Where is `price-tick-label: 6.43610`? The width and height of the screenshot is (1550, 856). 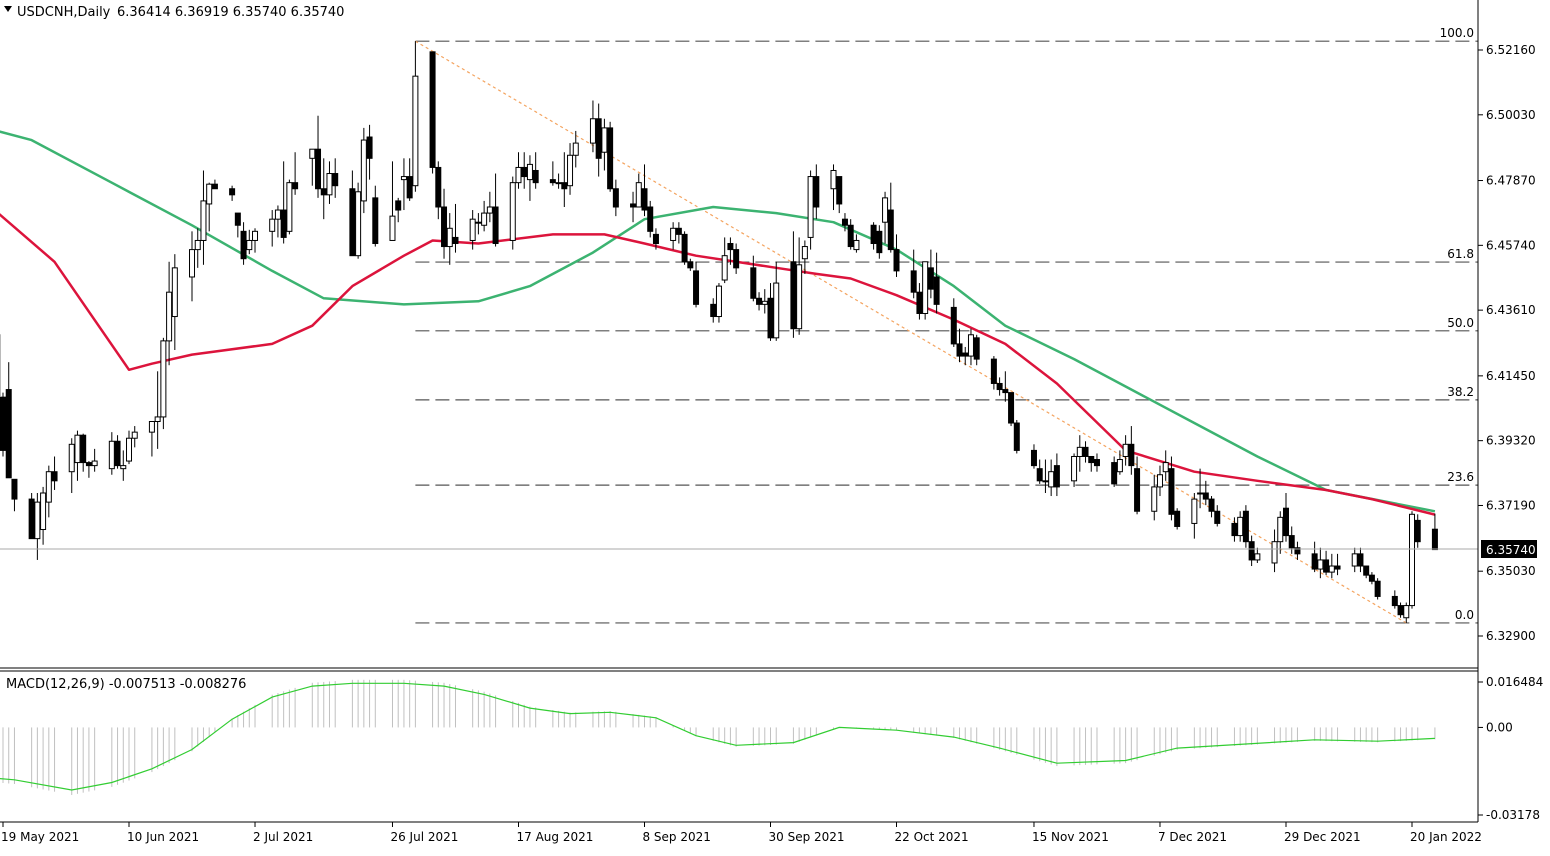
price-tick-label: 6.43610 is located at coordinates (1511, 310).